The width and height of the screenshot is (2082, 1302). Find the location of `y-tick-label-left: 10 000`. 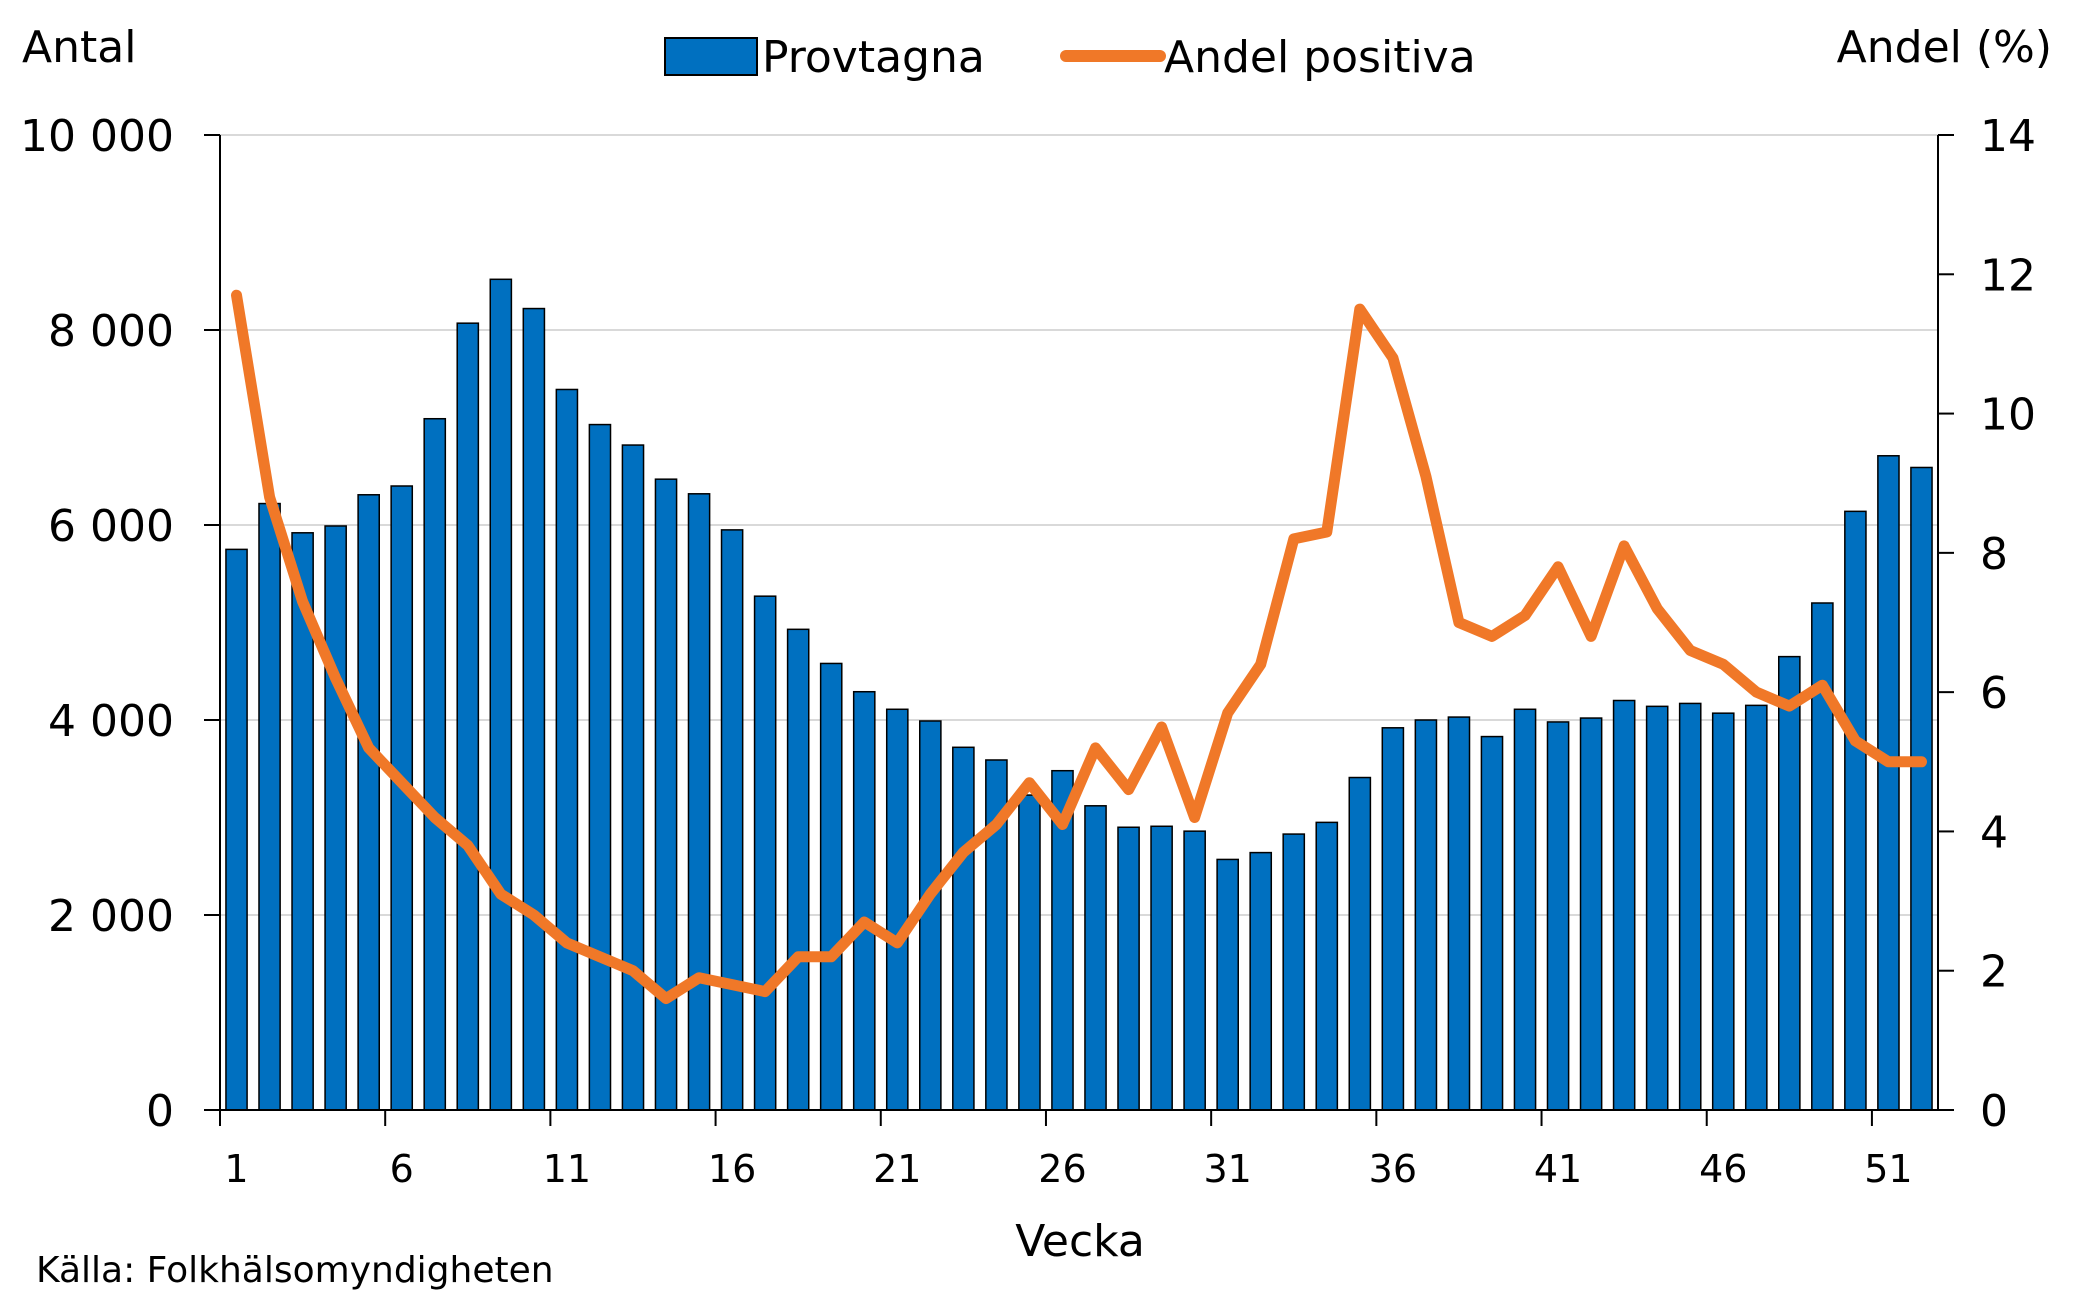

y-tick-label-left: 10 000 is located at coordinates (97, 136).